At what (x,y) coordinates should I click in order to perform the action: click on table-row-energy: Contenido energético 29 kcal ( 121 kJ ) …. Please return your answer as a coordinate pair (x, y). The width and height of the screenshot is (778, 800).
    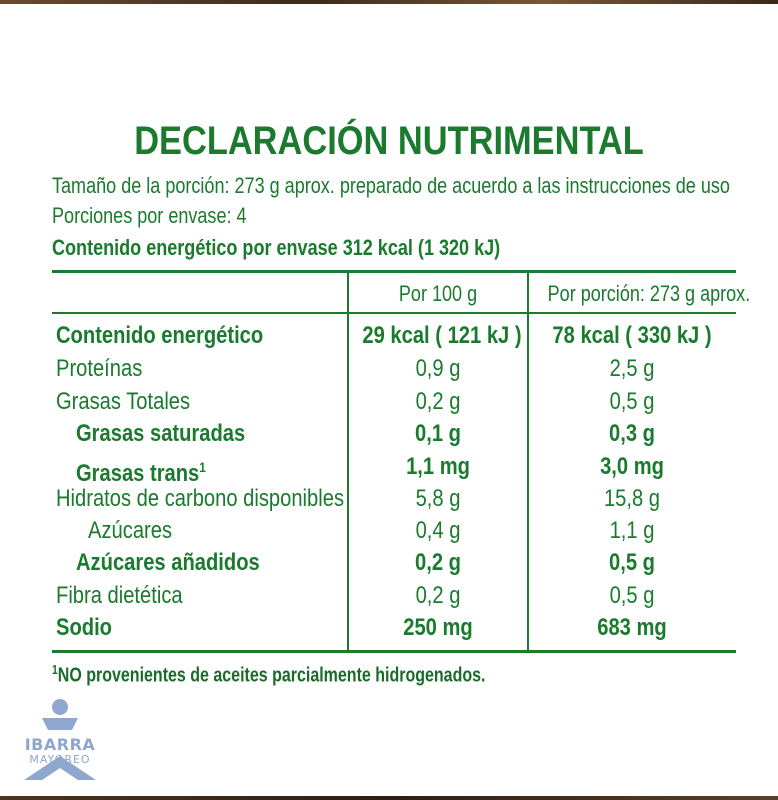
    Looking at the image, I should click on (394, 336).